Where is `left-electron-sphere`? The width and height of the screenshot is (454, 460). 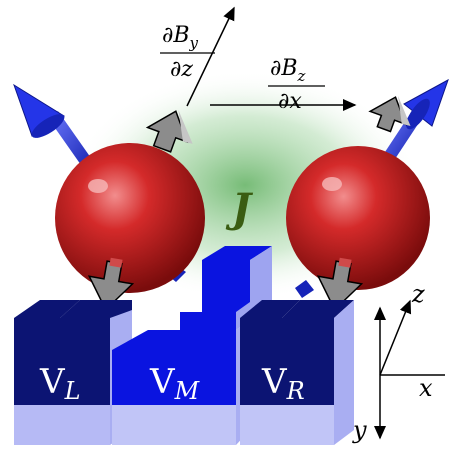
left-electron-sphere is located at coordinates (130, 218).